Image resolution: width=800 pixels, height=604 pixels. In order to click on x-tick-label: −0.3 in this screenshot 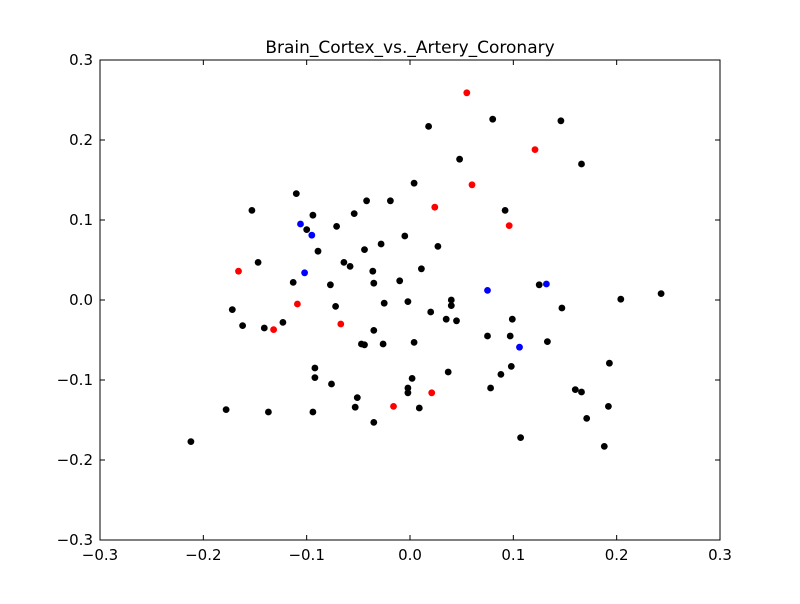, I will do `click(100, 555)`.